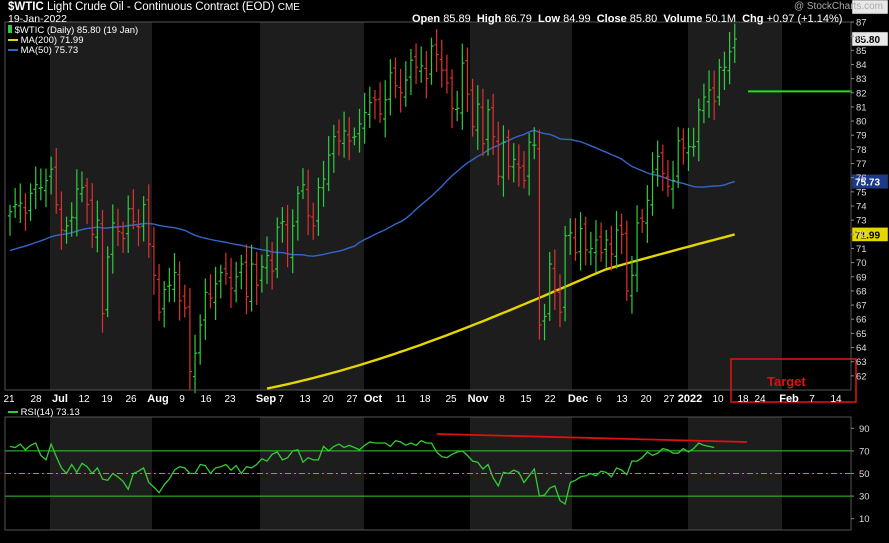 This screenshot has width=889, height=543. I want to click on price-axis-label: 75, so click(861, 192).